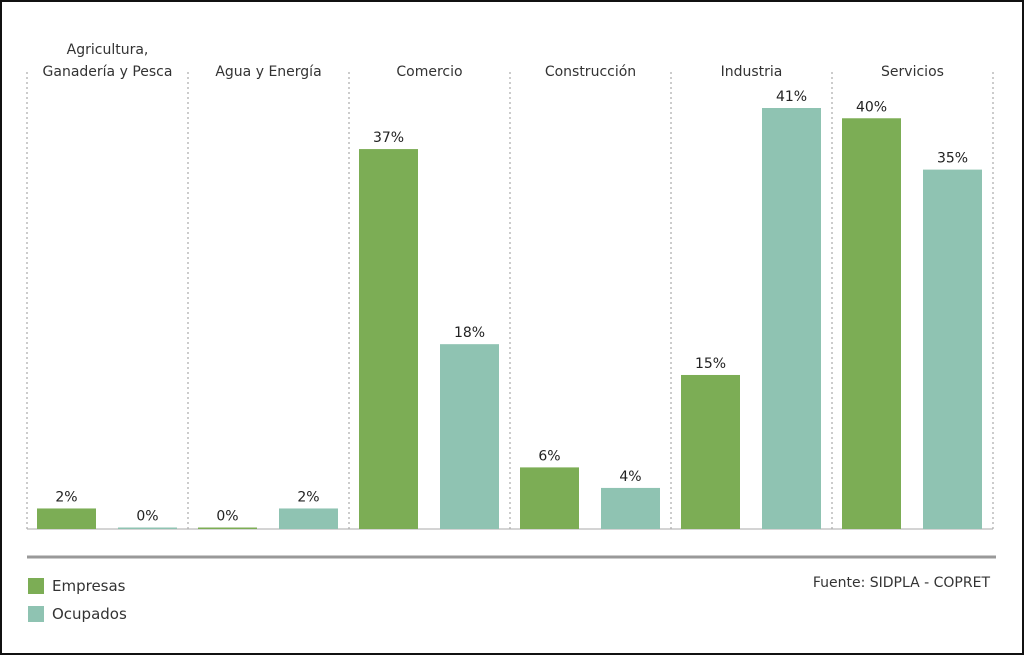  I want to click on legend-swatch-ocupados, so click(36, 614).